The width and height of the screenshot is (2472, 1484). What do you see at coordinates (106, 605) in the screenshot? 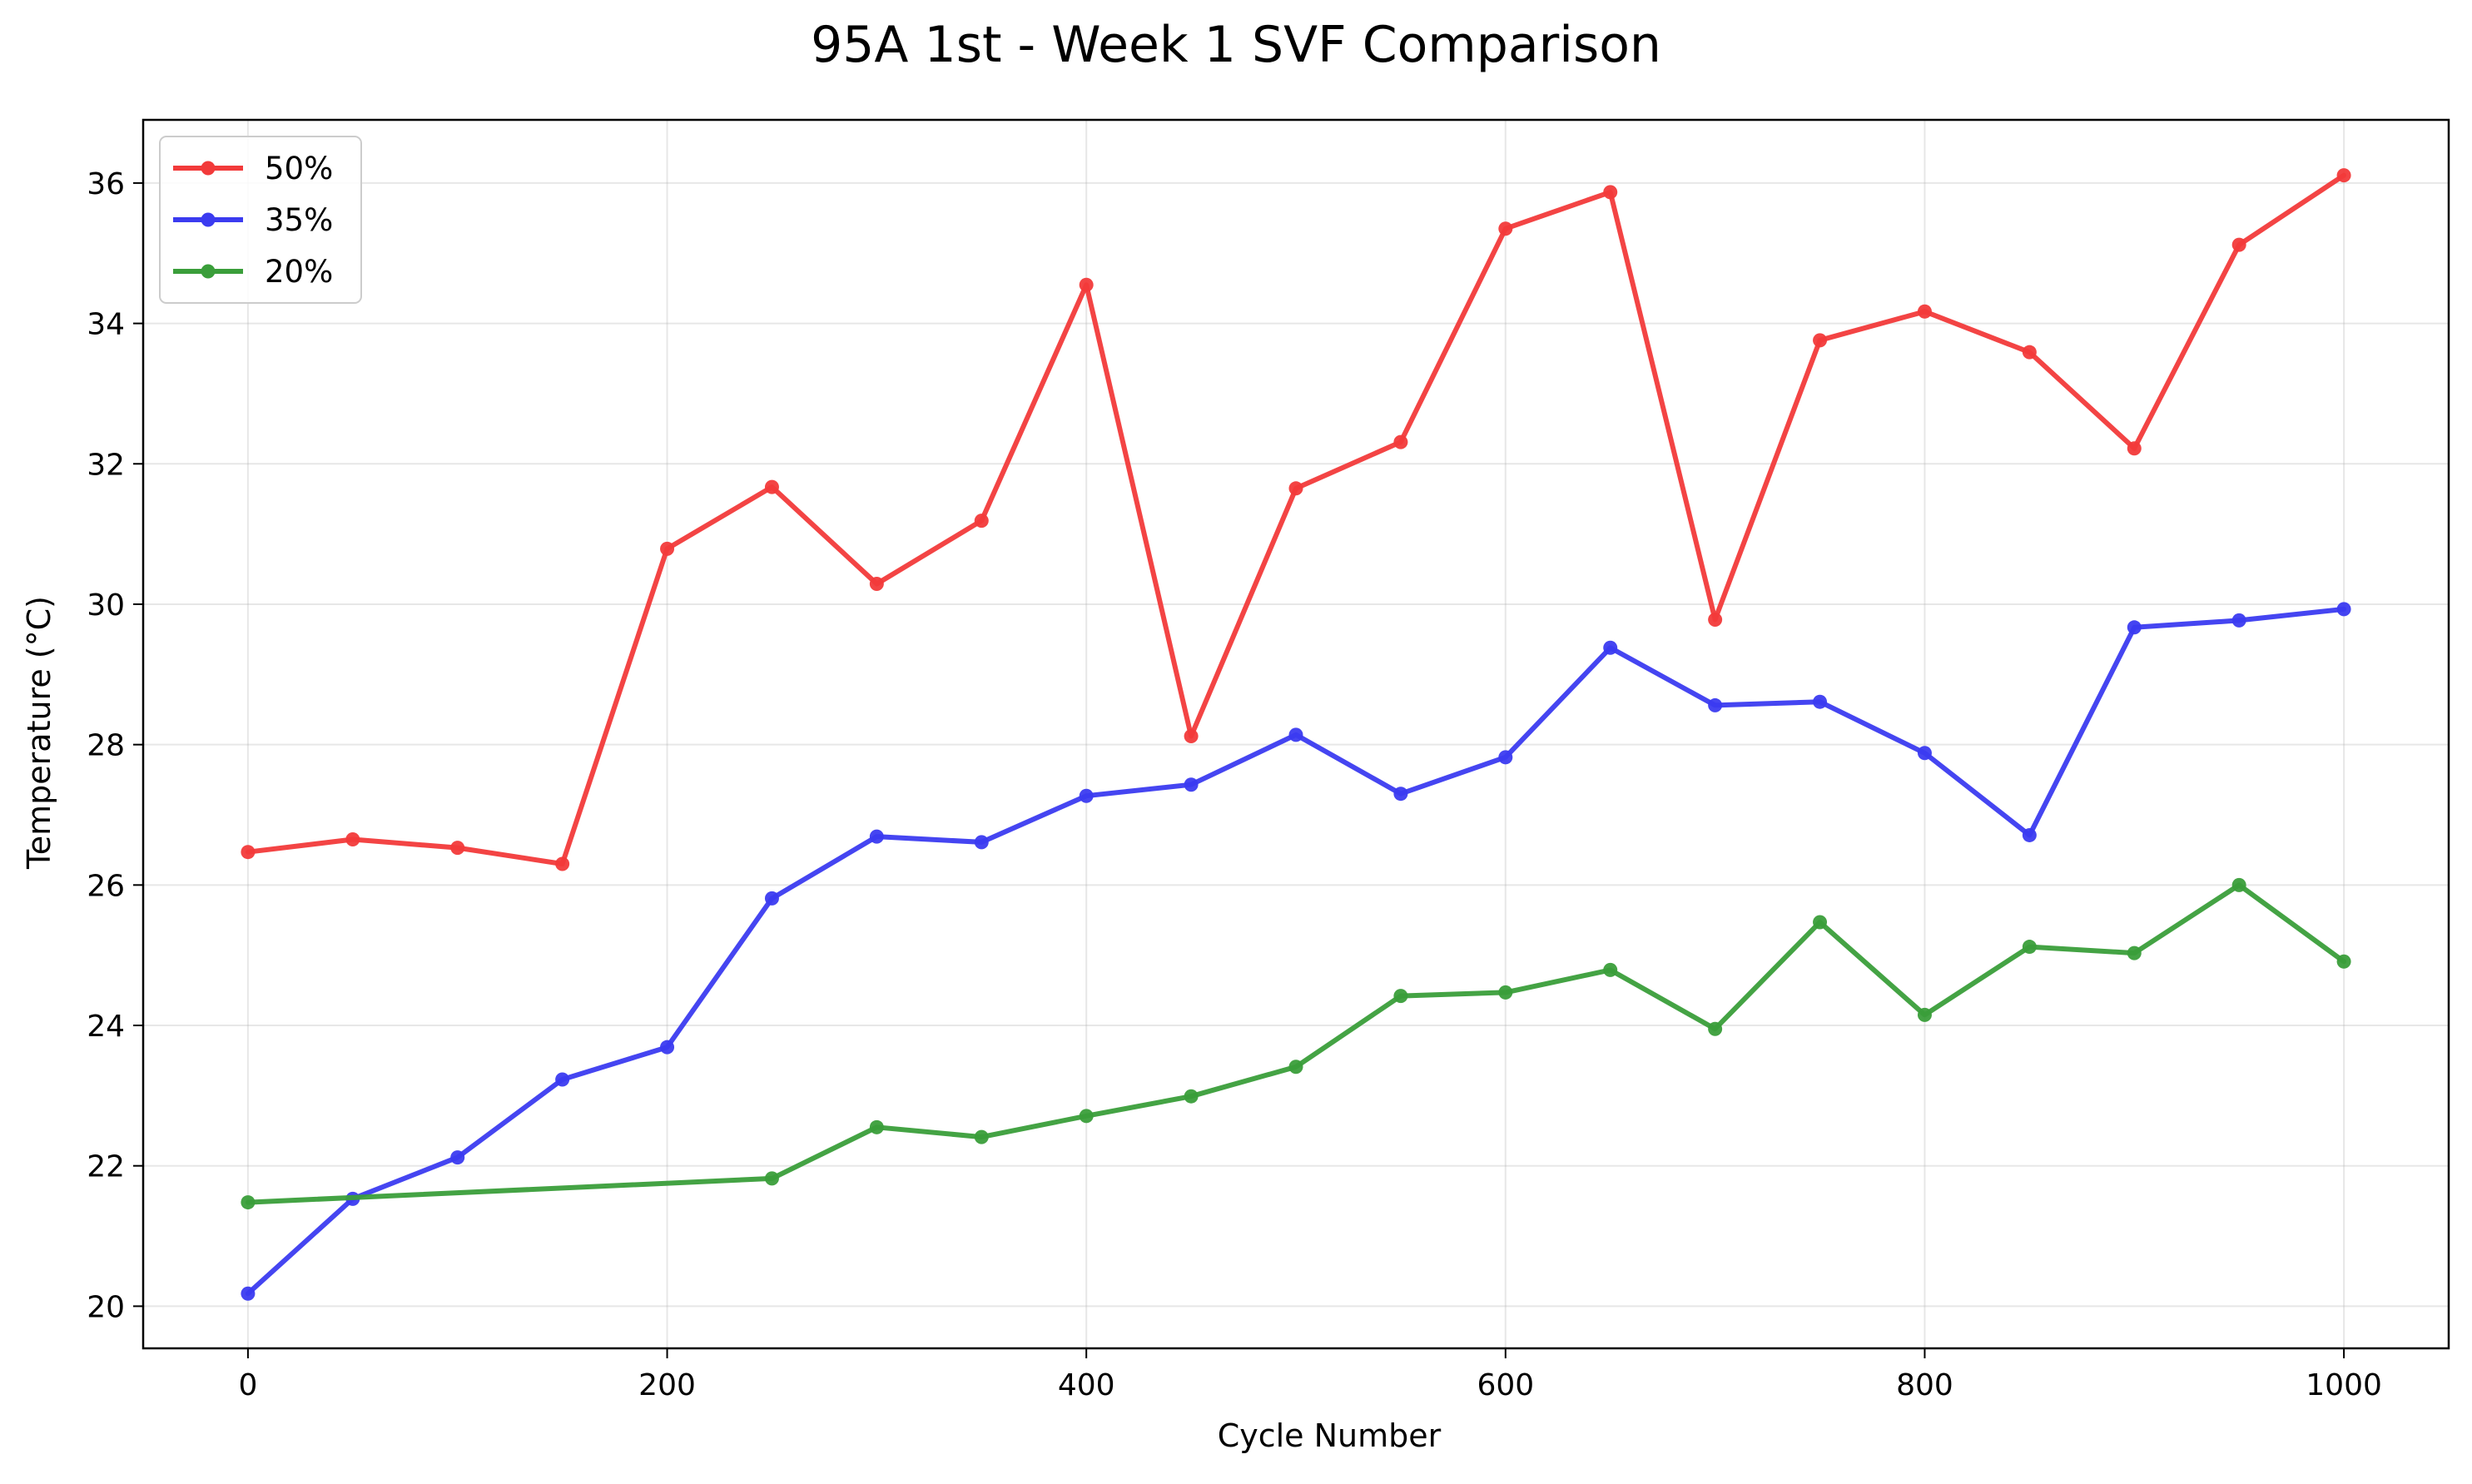
I see `y-tick-label: 30` at bounding box center [106, 605].